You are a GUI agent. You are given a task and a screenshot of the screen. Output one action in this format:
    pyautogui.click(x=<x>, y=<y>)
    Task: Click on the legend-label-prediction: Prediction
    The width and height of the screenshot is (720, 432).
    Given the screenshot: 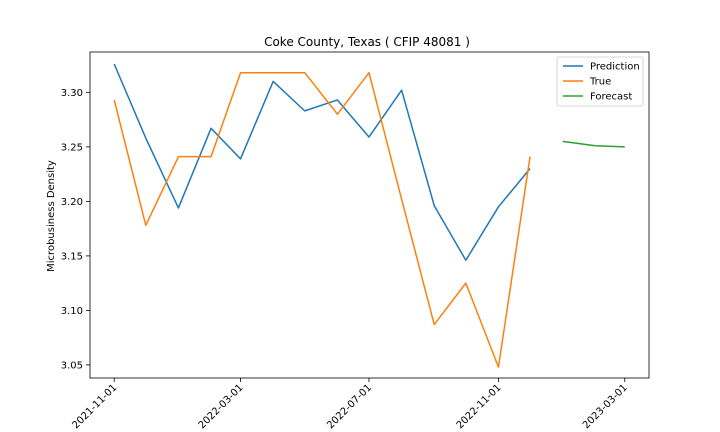 What is the action you would take?
    pyautogui.click(x=615, y=67)
    